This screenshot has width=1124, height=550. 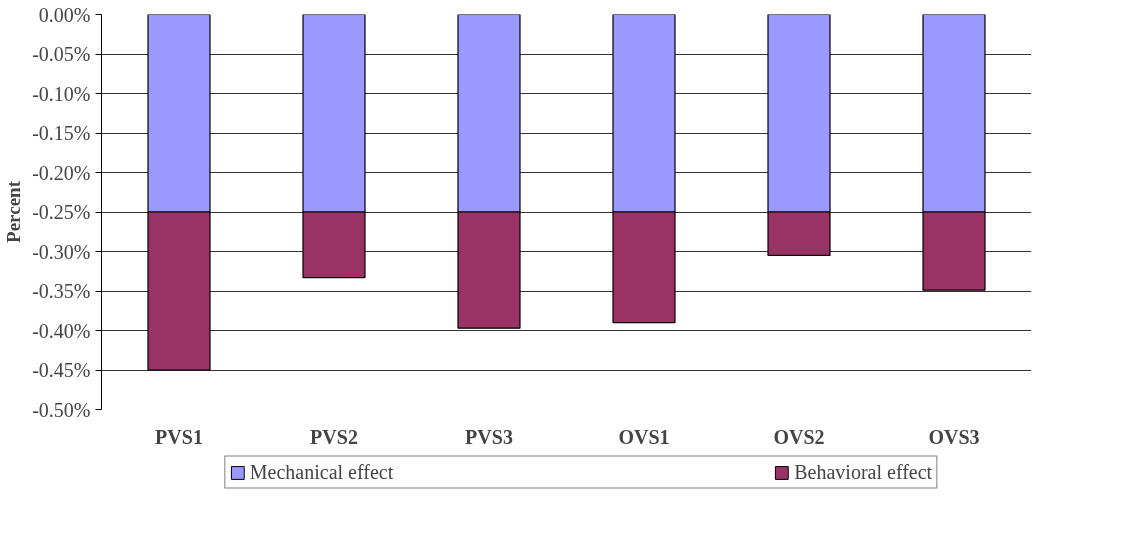 I want to click on x-tick-label: OVS1, so click(x=644, y=436).